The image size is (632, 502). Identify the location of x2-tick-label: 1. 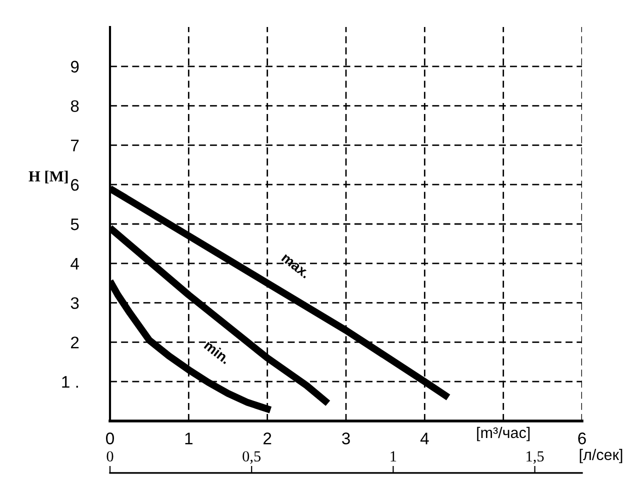
(393, 456).